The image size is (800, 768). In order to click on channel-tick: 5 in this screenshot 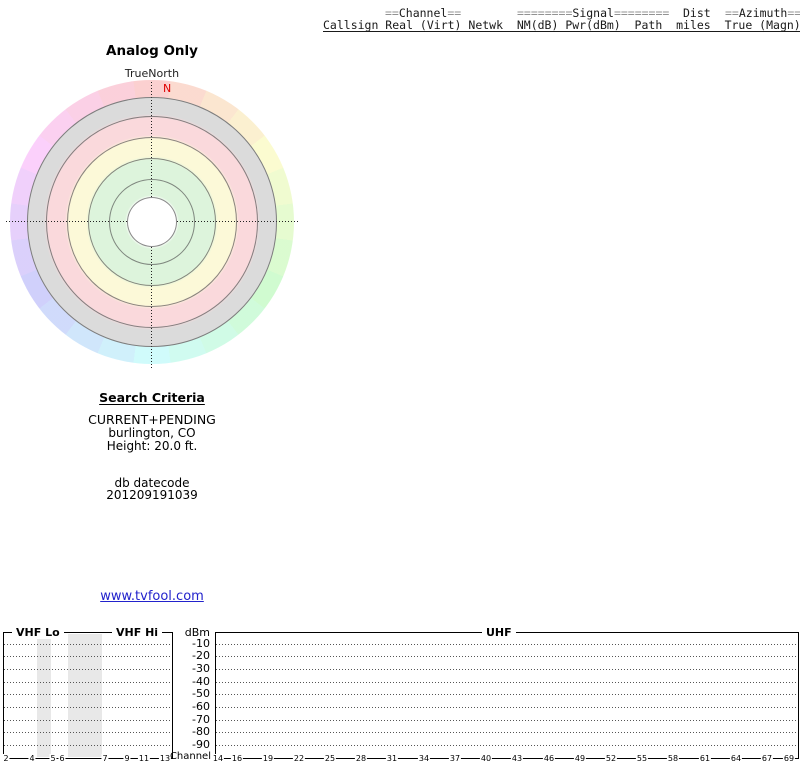, I will do `click(53, 758)`.